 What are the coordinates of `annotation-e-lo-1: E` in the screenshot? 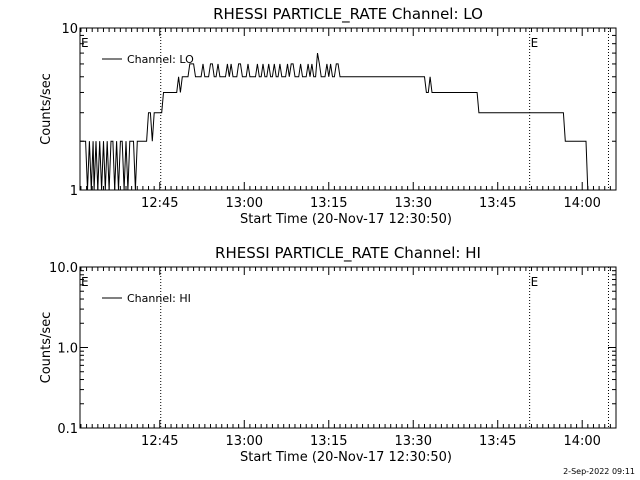 It's located at (535, 43).